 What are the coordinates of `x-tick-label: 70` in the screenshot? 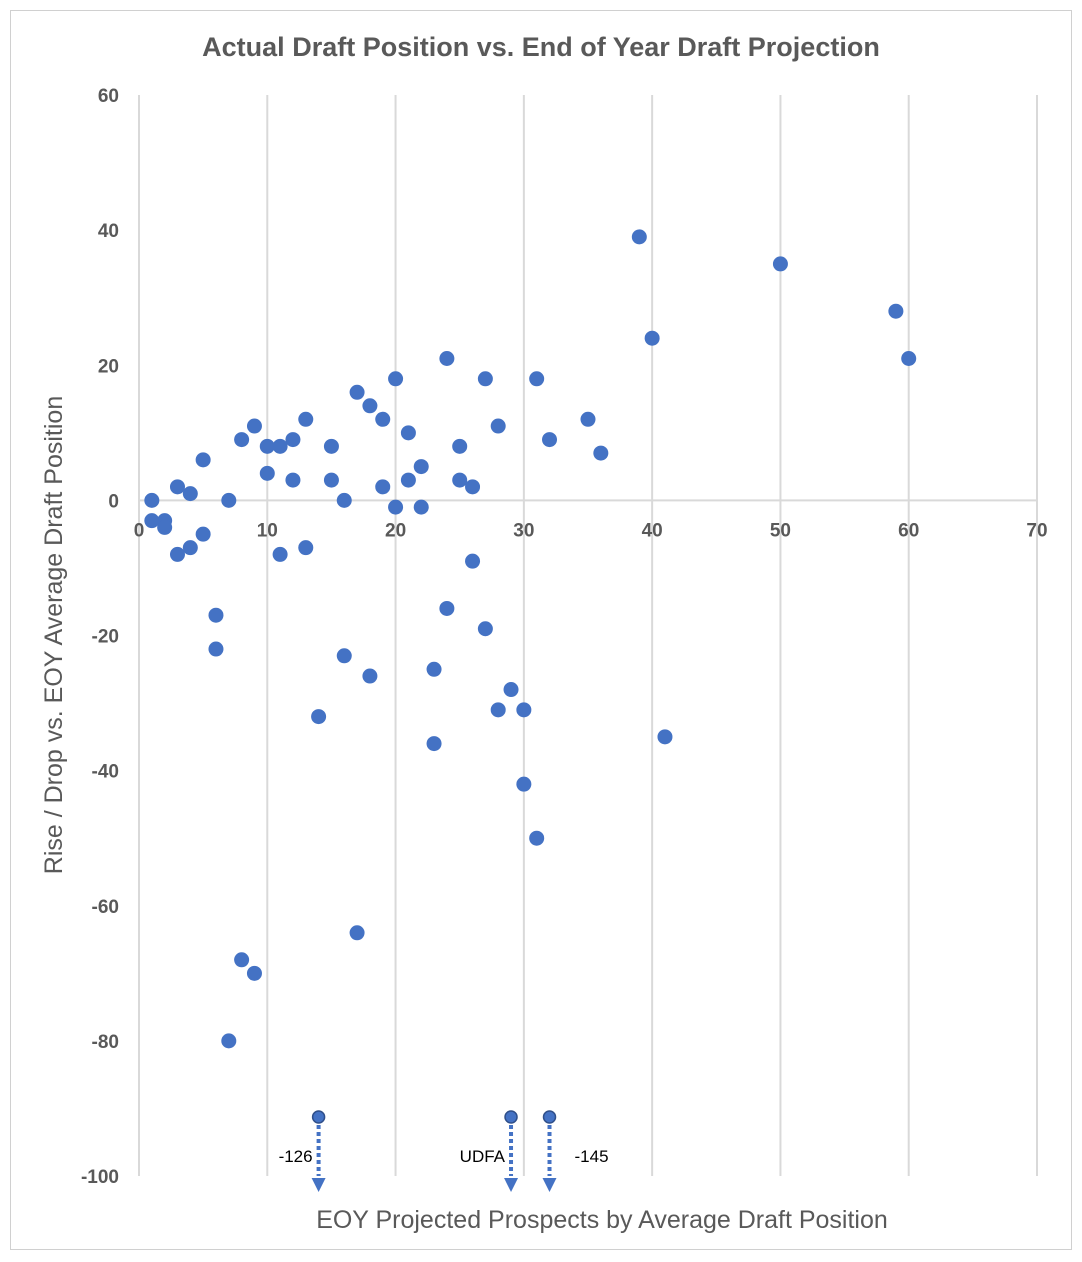 It's located at (1036, 530).